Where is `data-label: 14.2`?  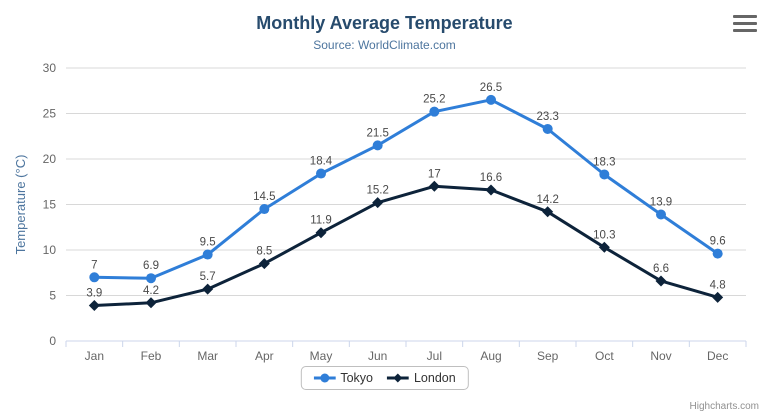
data-label: 14.2 is located at coordinates (547, 200).